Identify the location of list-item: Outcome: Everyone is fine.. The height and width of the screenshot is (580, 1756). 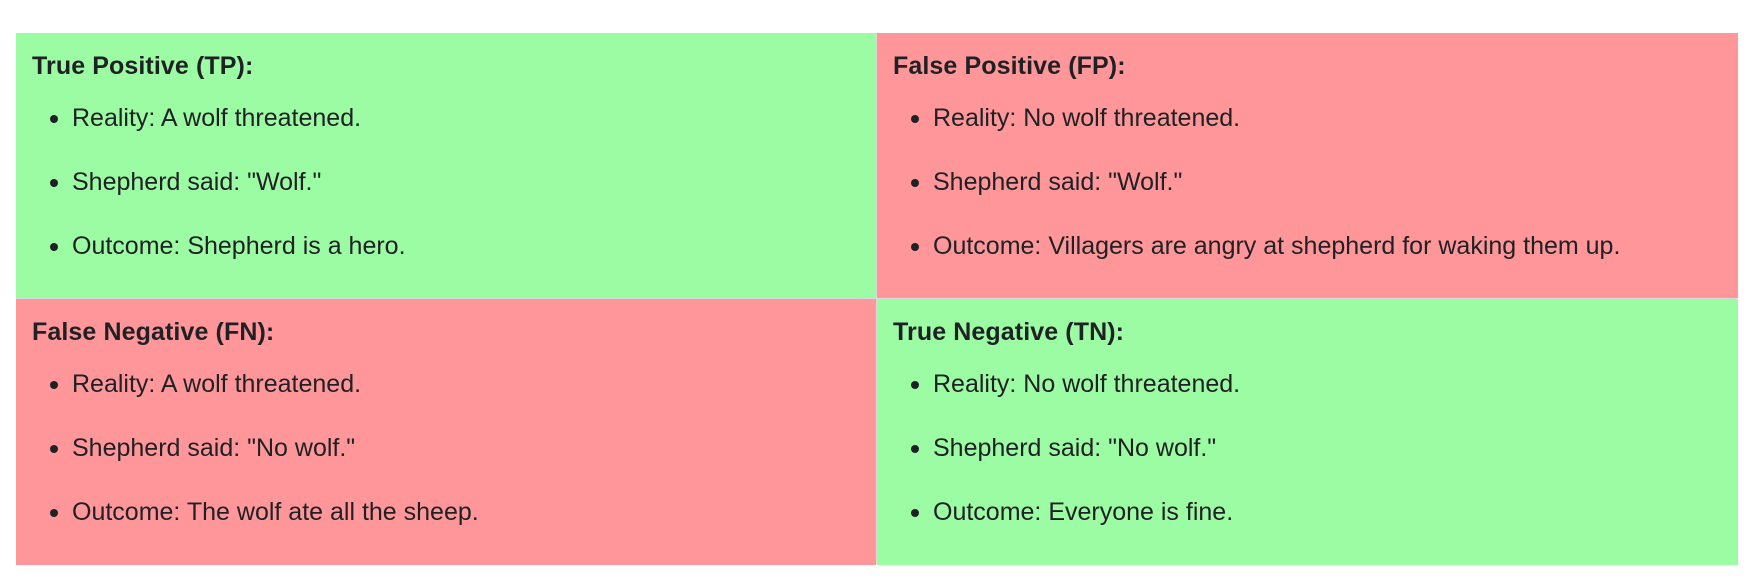
(1307, 512).